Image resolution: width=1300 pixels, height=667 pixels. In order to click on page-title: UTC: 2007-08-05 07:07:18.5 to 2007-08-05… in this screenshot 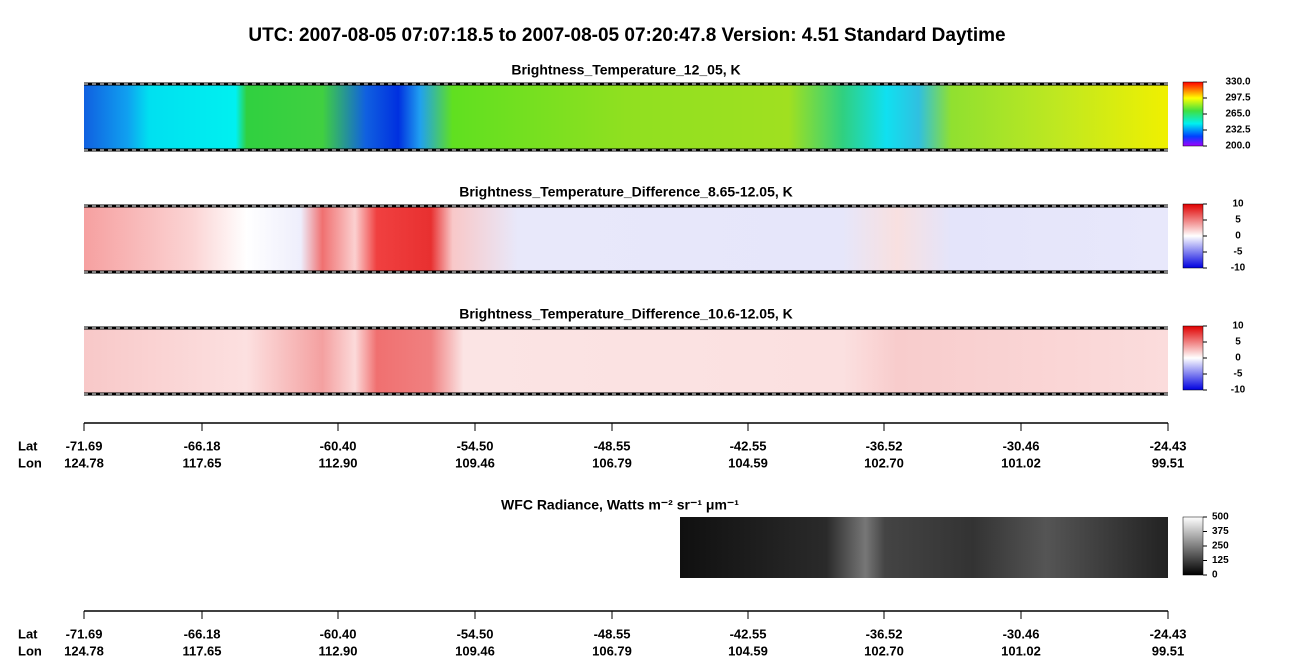, I will do `click(626, 35)`.